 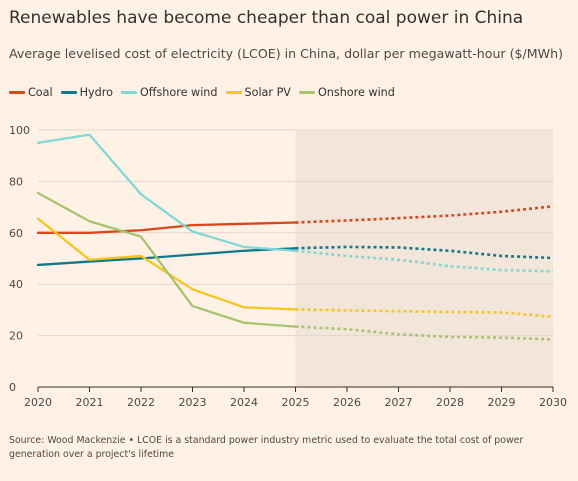 I want to click on x-tick-label: 2029, so click(x=502, y=402).